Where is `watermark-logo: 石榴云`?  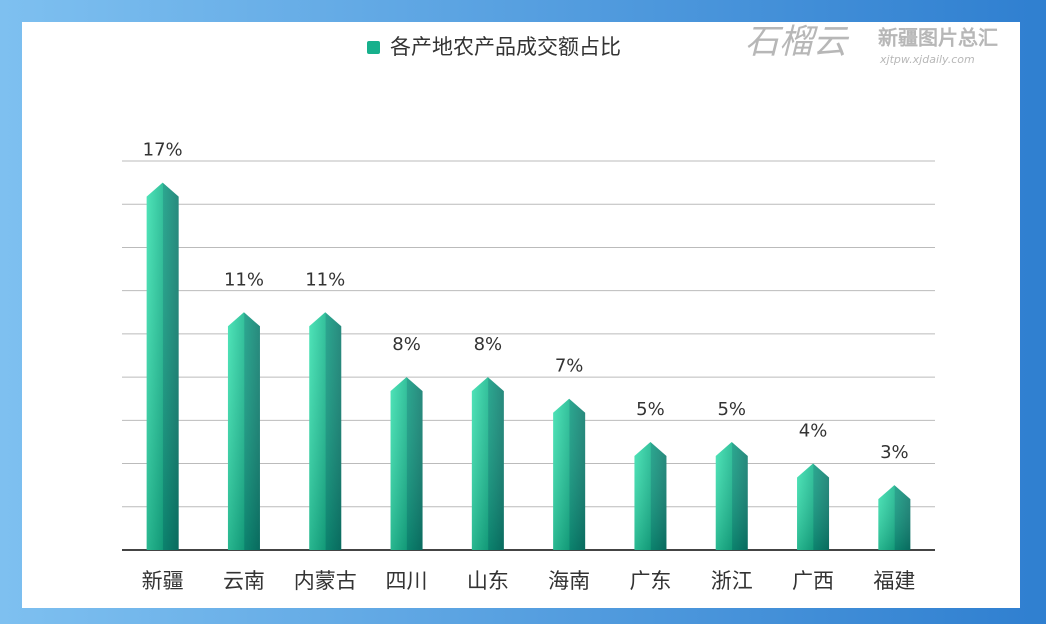 watermark-logo: 石榴云 is located at coordinates (797, 42).